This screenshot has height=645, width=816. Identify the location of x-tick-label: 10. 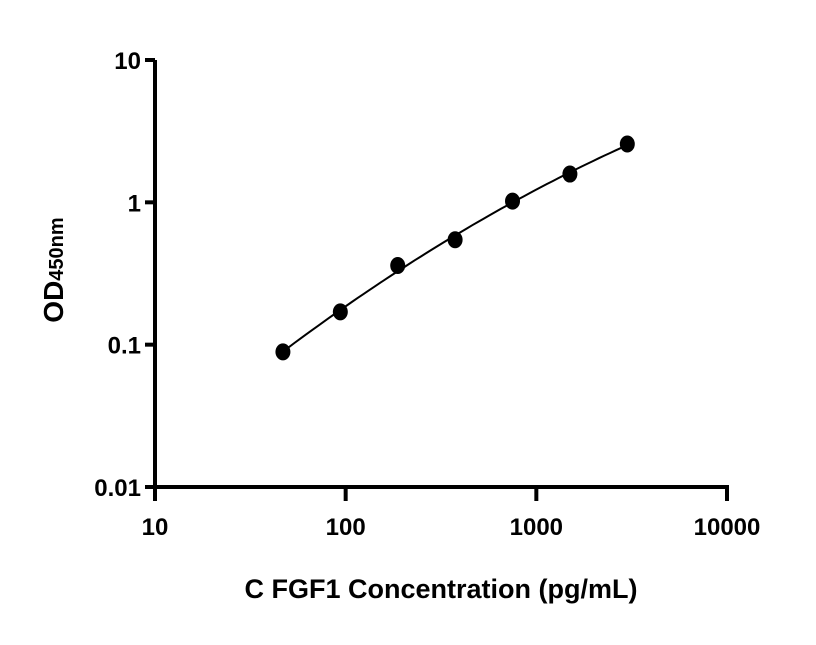
(155, 527).